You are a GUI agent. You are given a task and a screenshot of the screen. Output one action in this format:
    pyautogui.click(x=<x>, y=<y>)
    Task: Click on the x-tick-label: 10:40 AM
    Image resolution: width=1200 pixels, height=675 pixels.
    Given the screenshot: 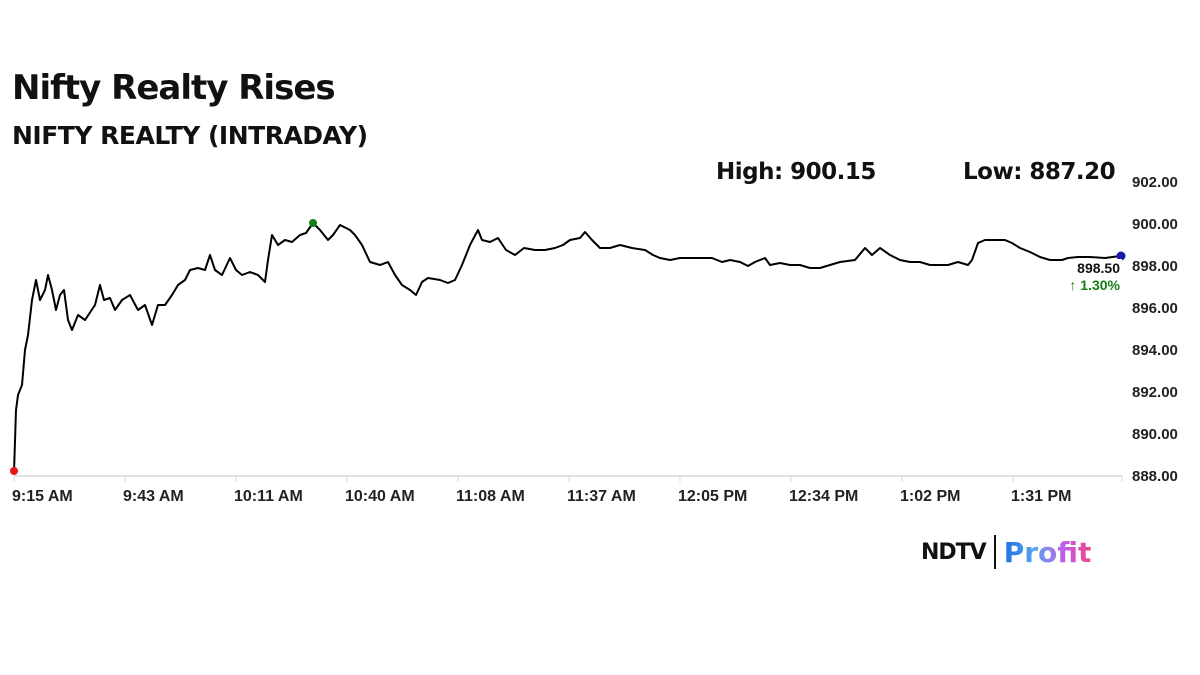 What is the action you would take?
    pyautogui.click(x=380, y=496)
    